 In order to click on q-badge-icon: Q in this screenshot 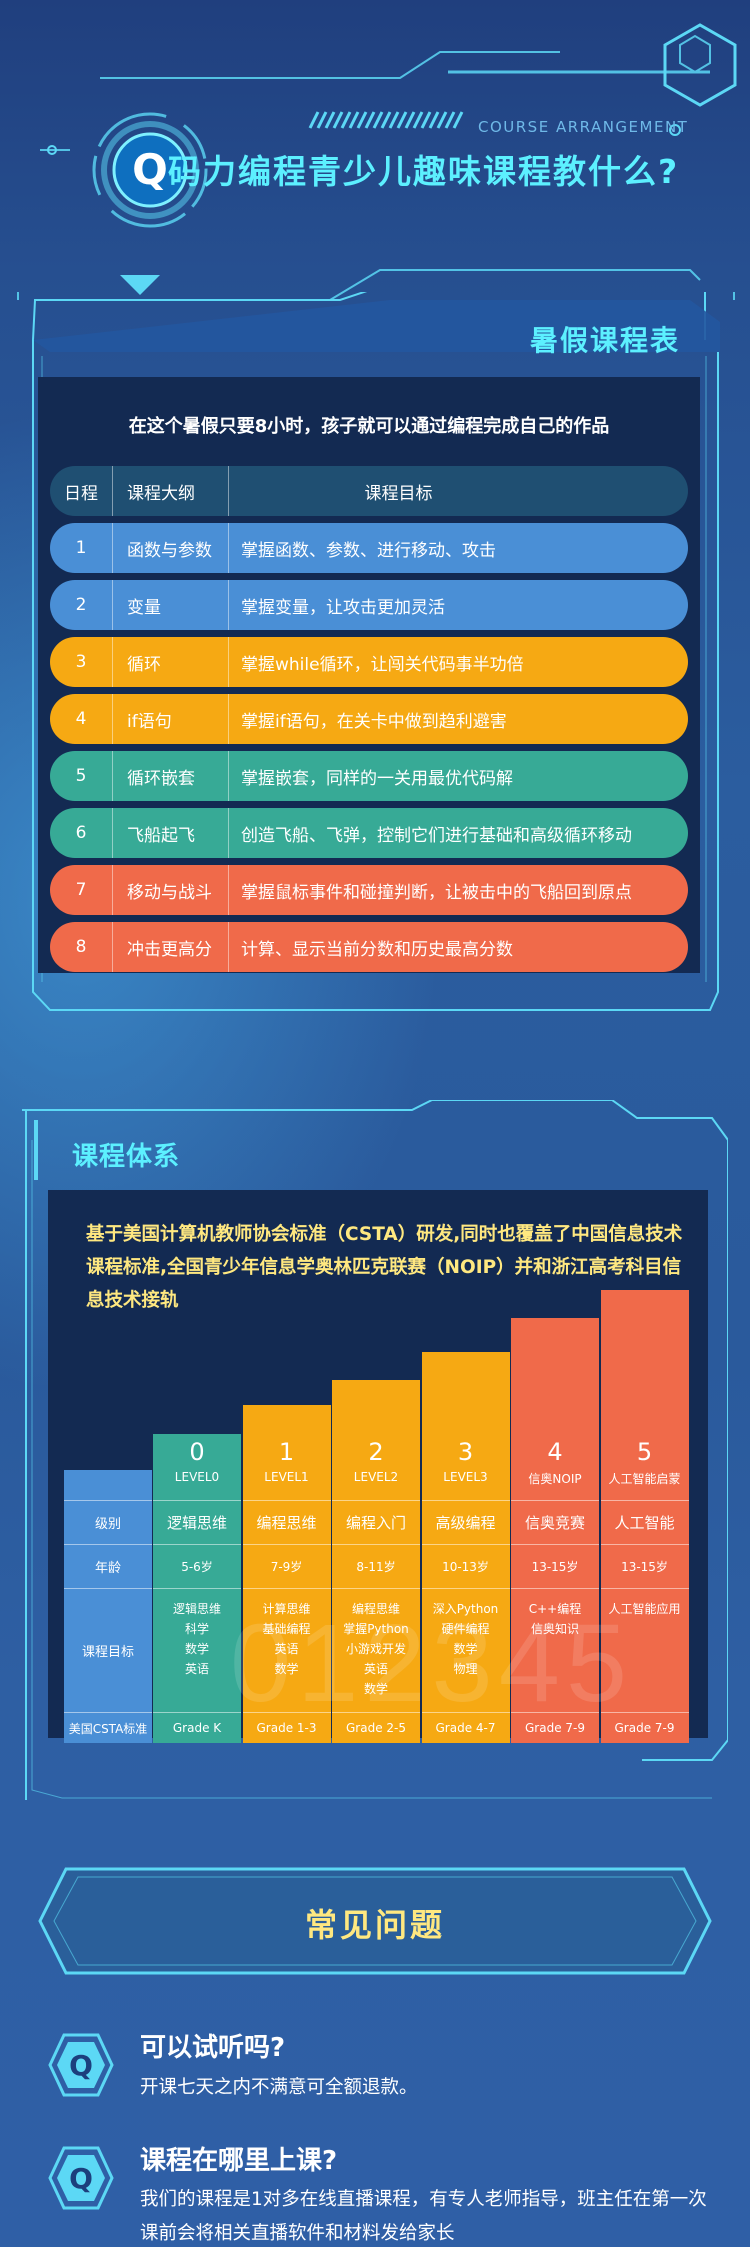, I will do `click(150, 170)`.